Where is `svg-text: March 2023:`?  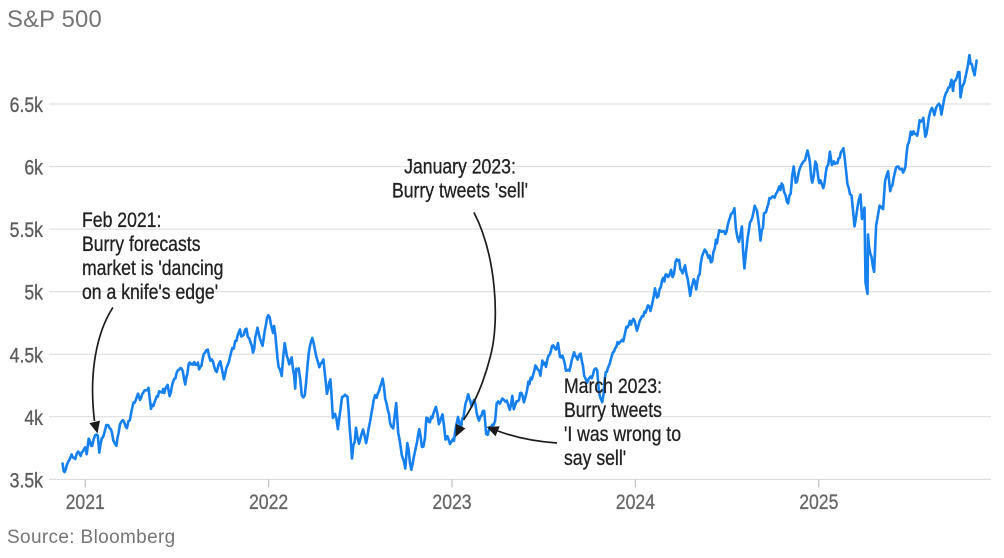 svg-text: March 2023: is located at coordinates (613, 387).